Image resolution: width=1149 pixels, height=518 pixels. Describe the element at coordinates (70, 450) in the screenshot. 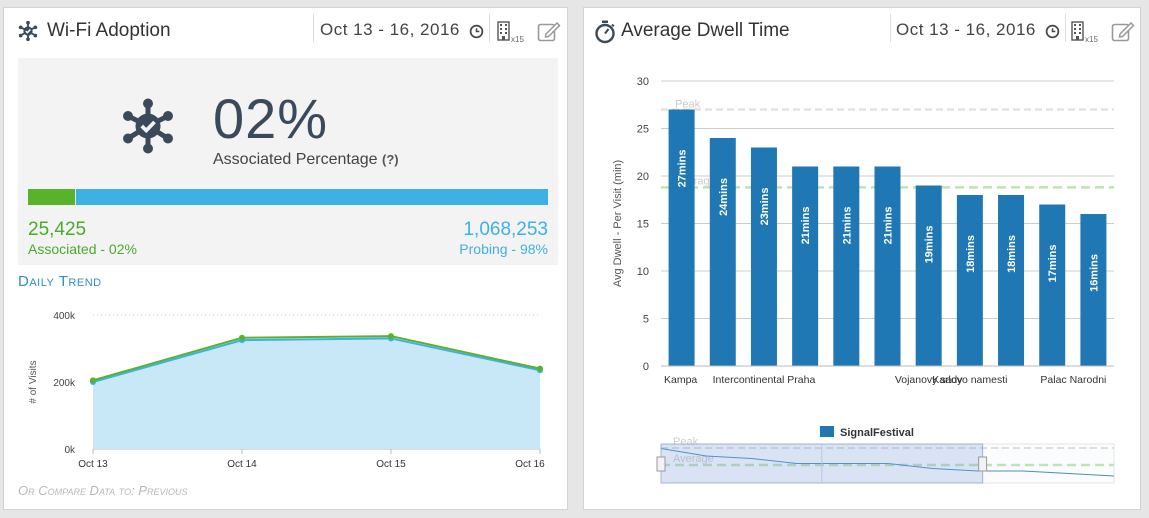

I see `y-tick-label: 0k` at that location.